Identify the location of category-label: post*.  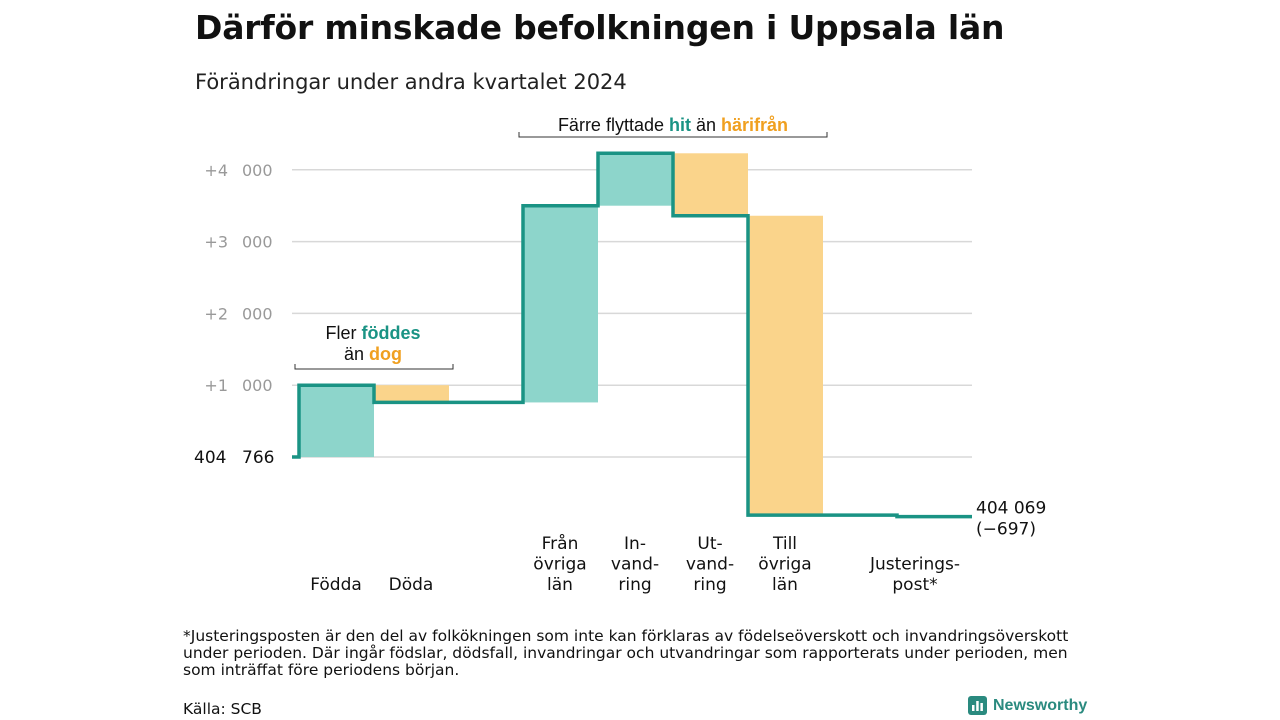
(914, 585).